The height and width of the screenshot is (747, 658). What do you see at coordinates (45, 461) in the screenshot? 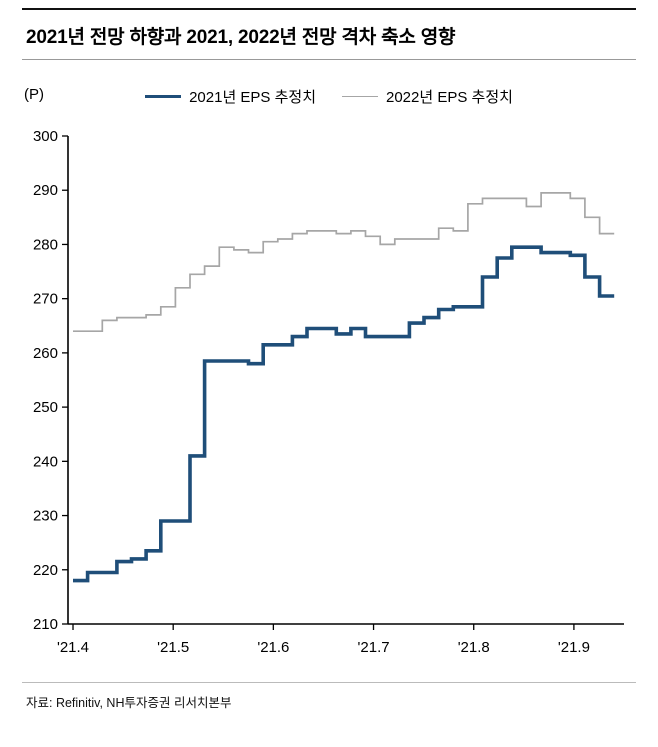
I see `y-tick-label: 240` at bounding box center [45, 461].